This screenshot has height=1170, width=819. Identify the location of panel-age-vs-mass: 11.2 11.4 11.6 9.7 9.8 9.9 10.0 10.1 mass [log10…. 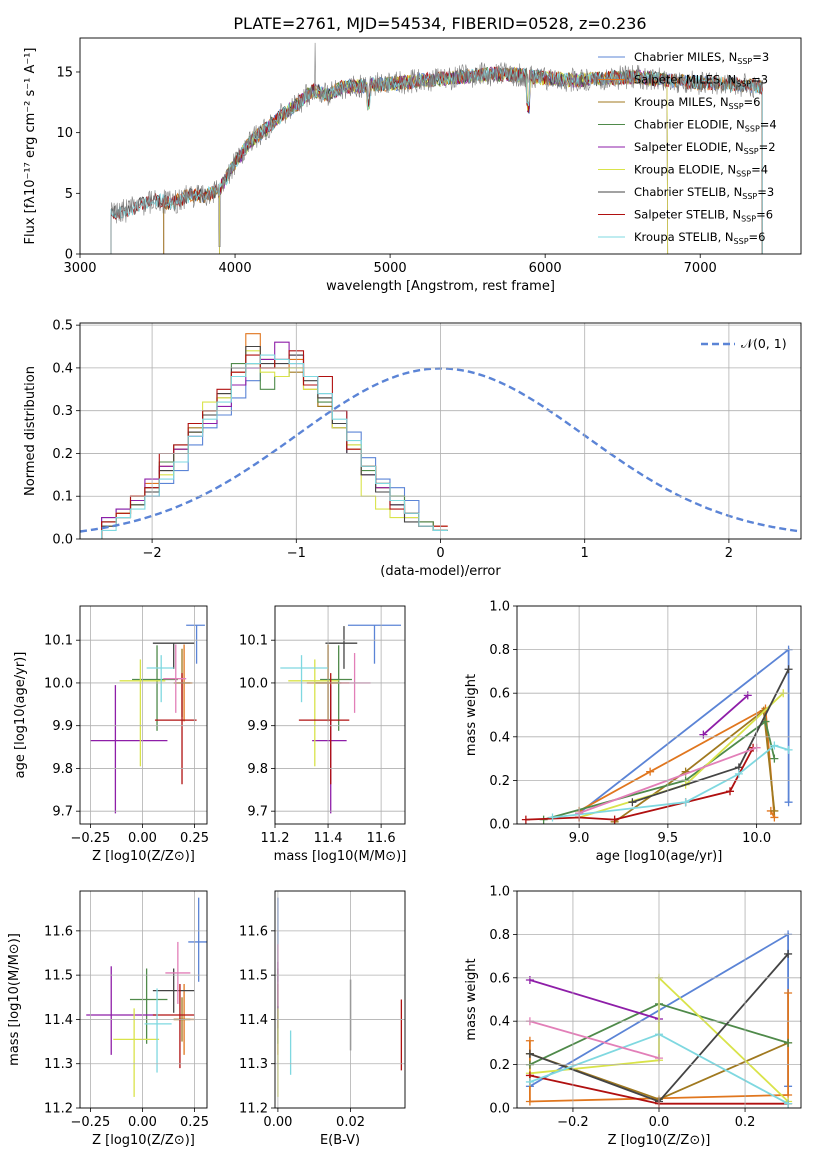
(323, 734).